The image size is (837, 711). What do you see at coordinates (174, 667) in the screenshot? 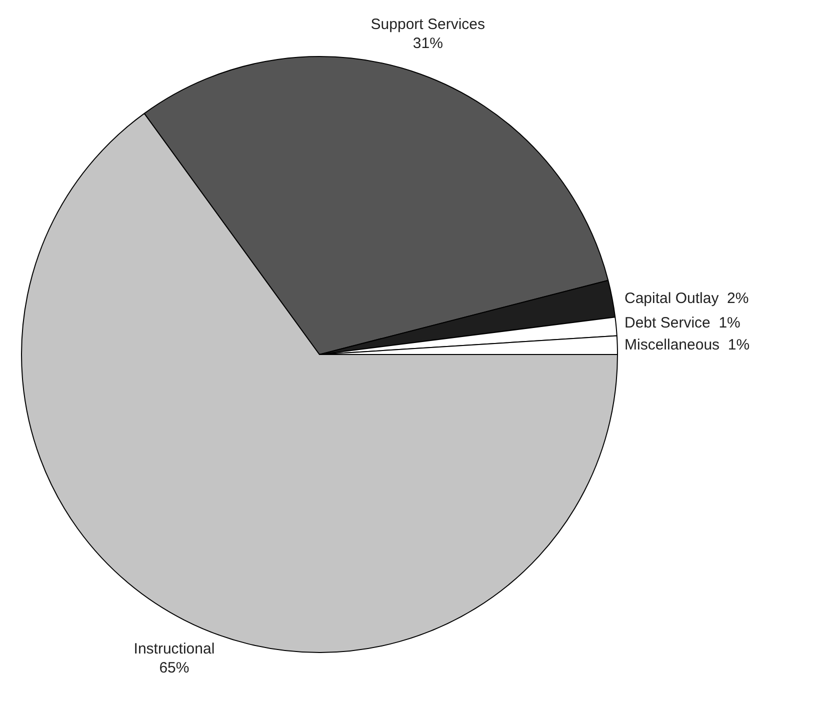
I see `data-label: 65%` at bounding box center [174, 667].